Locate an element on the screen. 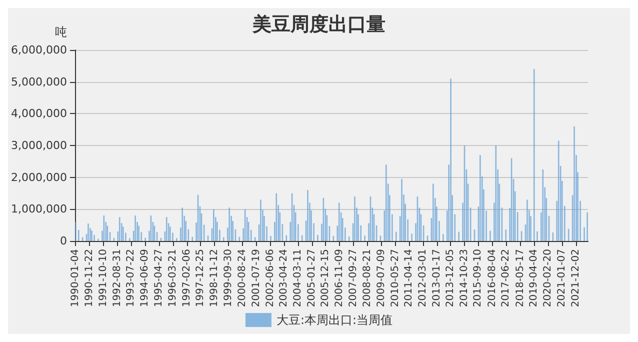 This screenshot has height=342, width=638. x-tick-label: 1996-03-21 is located at coordinates (172, 278).